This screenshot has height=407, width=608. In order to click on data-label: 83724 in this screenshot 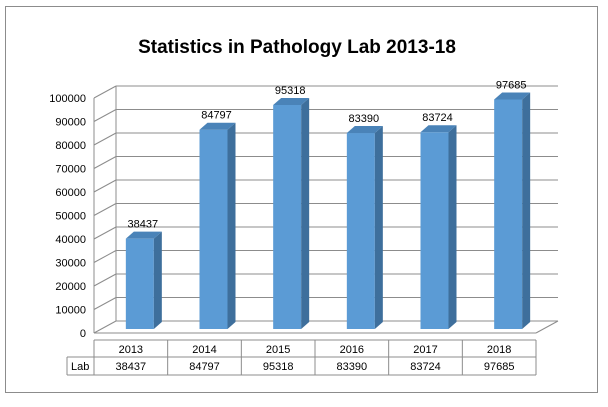, I will do `click(437, 118)`.